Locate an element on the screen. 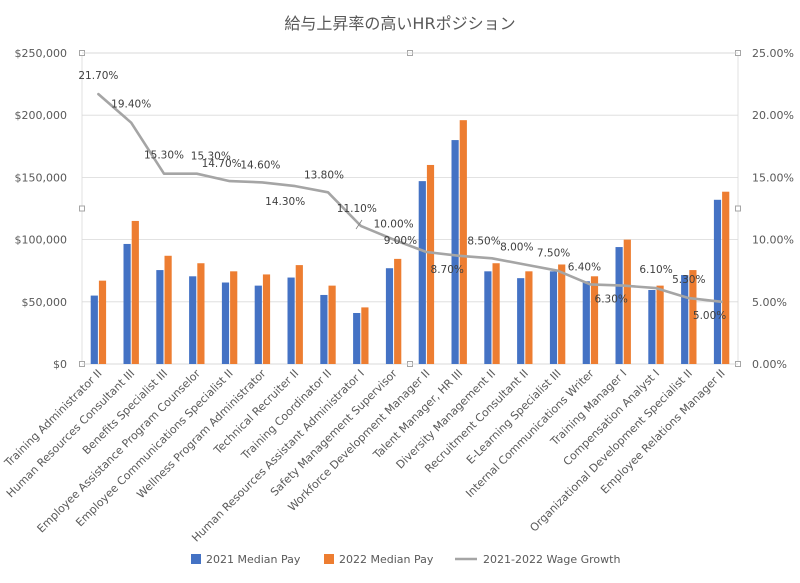 The height and width of the screenshot is (583, 800). right-axis-tick-label: 25.00% is located at coordinates (773, 53).